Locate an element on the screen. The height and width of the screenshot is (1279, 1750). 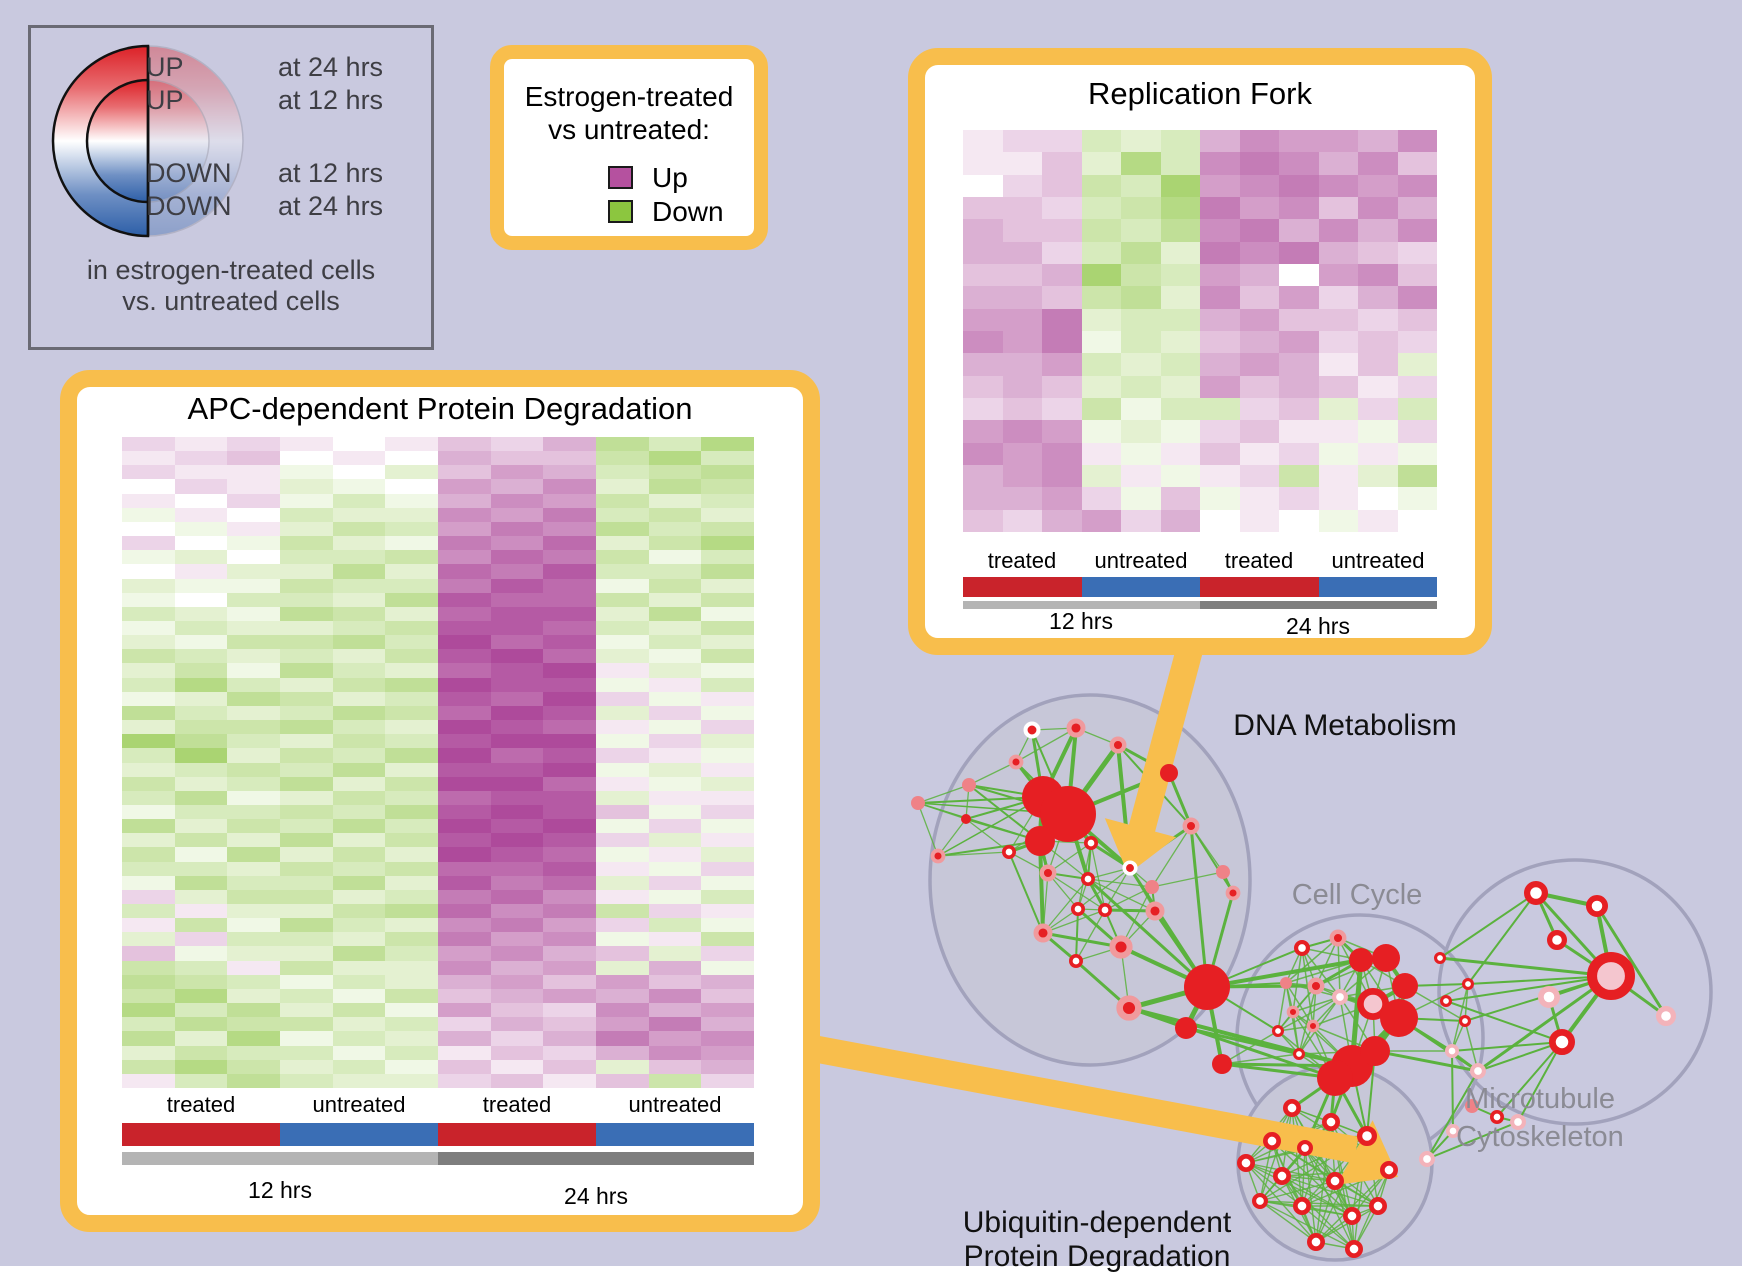
network-node-white-core-red-ring is located at coordinates (1278, 1031).